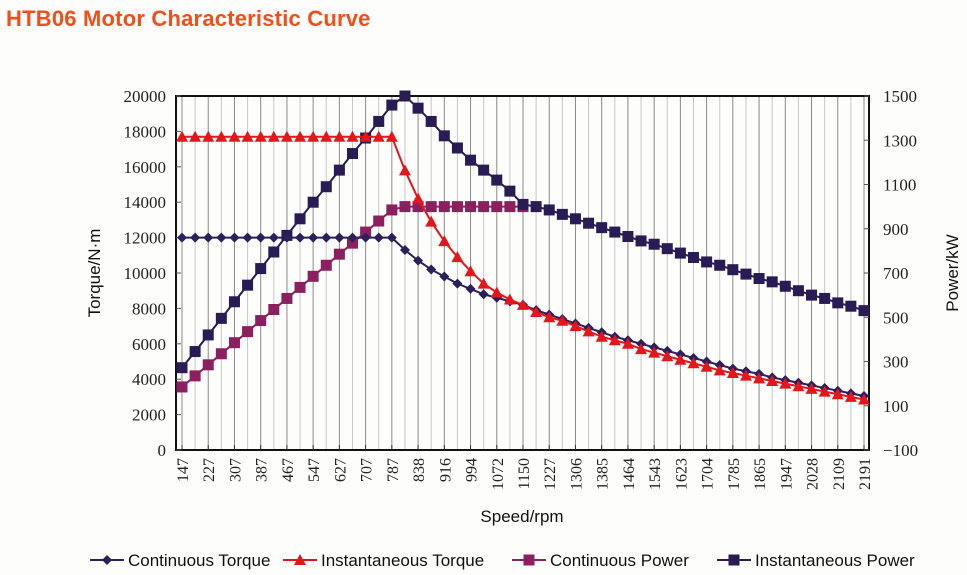 The image size is (967, 575). What do you see at coordinates (816, 560) in the screenshot?
I see `legend-item: Instantaneous Power` at bounding box center [816, 560].